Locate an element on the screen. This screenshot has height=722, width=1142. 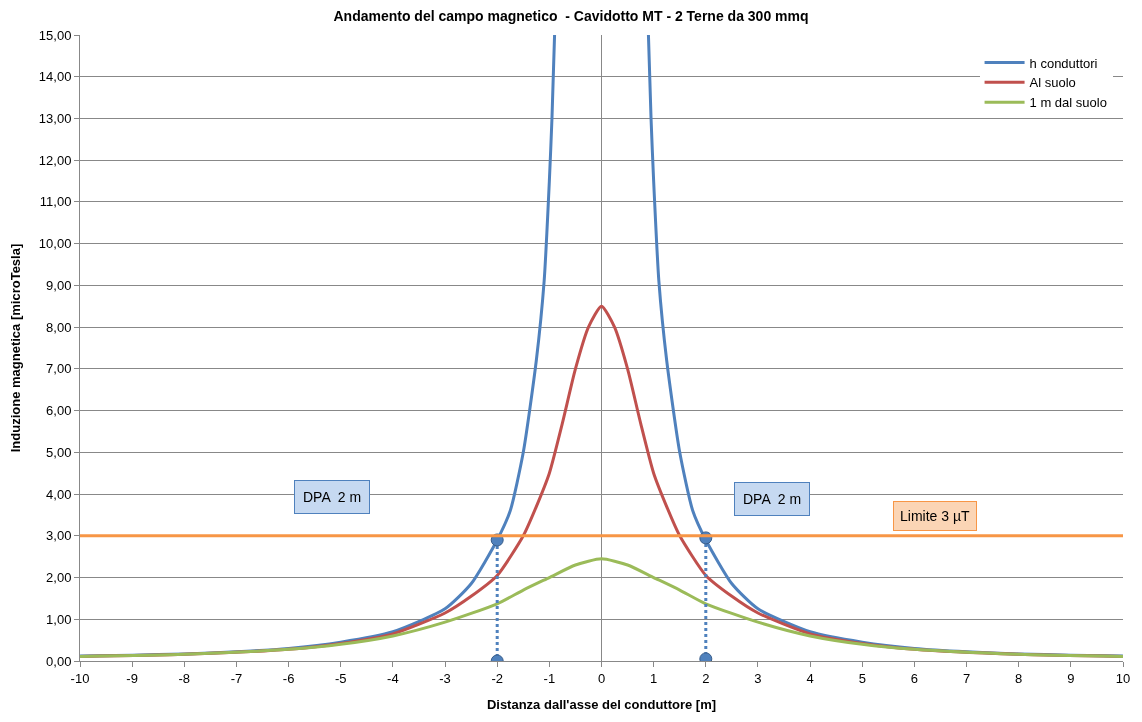
x-tick-label: -8 is located at coordinates (184, 678).